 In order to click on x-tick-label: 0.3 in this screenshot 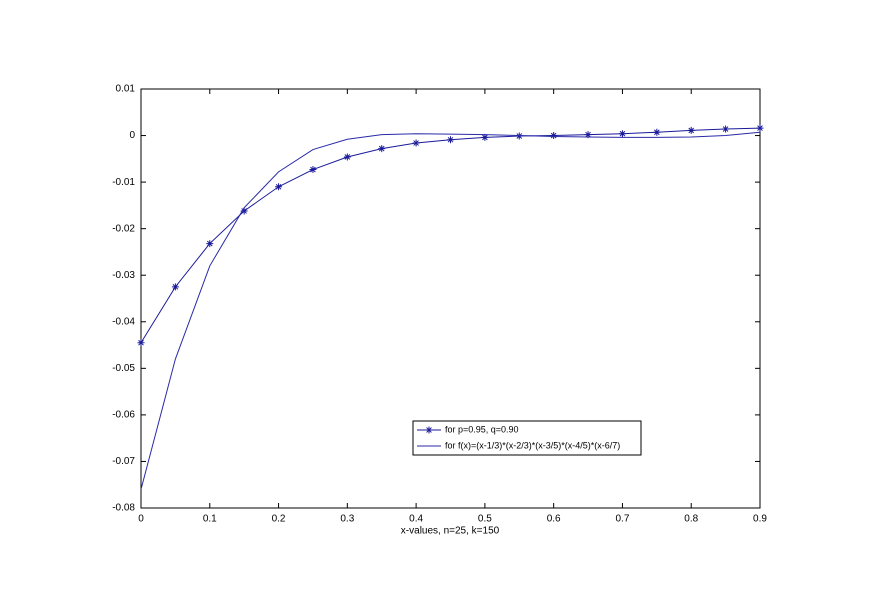, I will do `click(347, 519)`.